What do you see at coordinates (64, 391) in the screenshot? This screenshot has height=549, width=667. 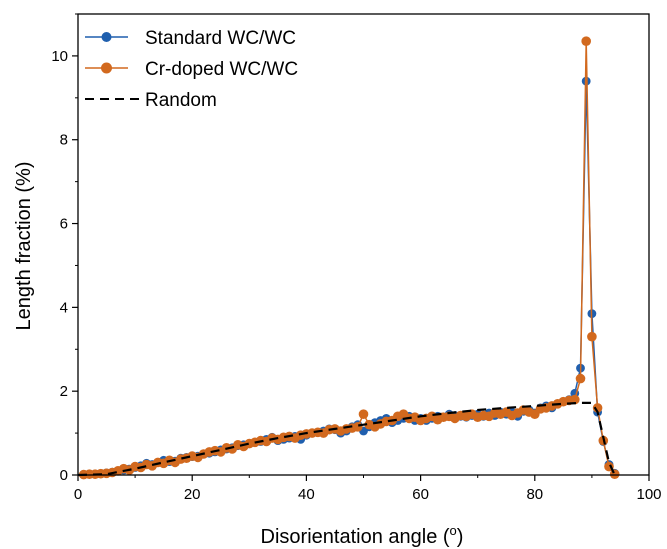 I see `y-tick-label-1: 2` at bounding box center [64, 391].